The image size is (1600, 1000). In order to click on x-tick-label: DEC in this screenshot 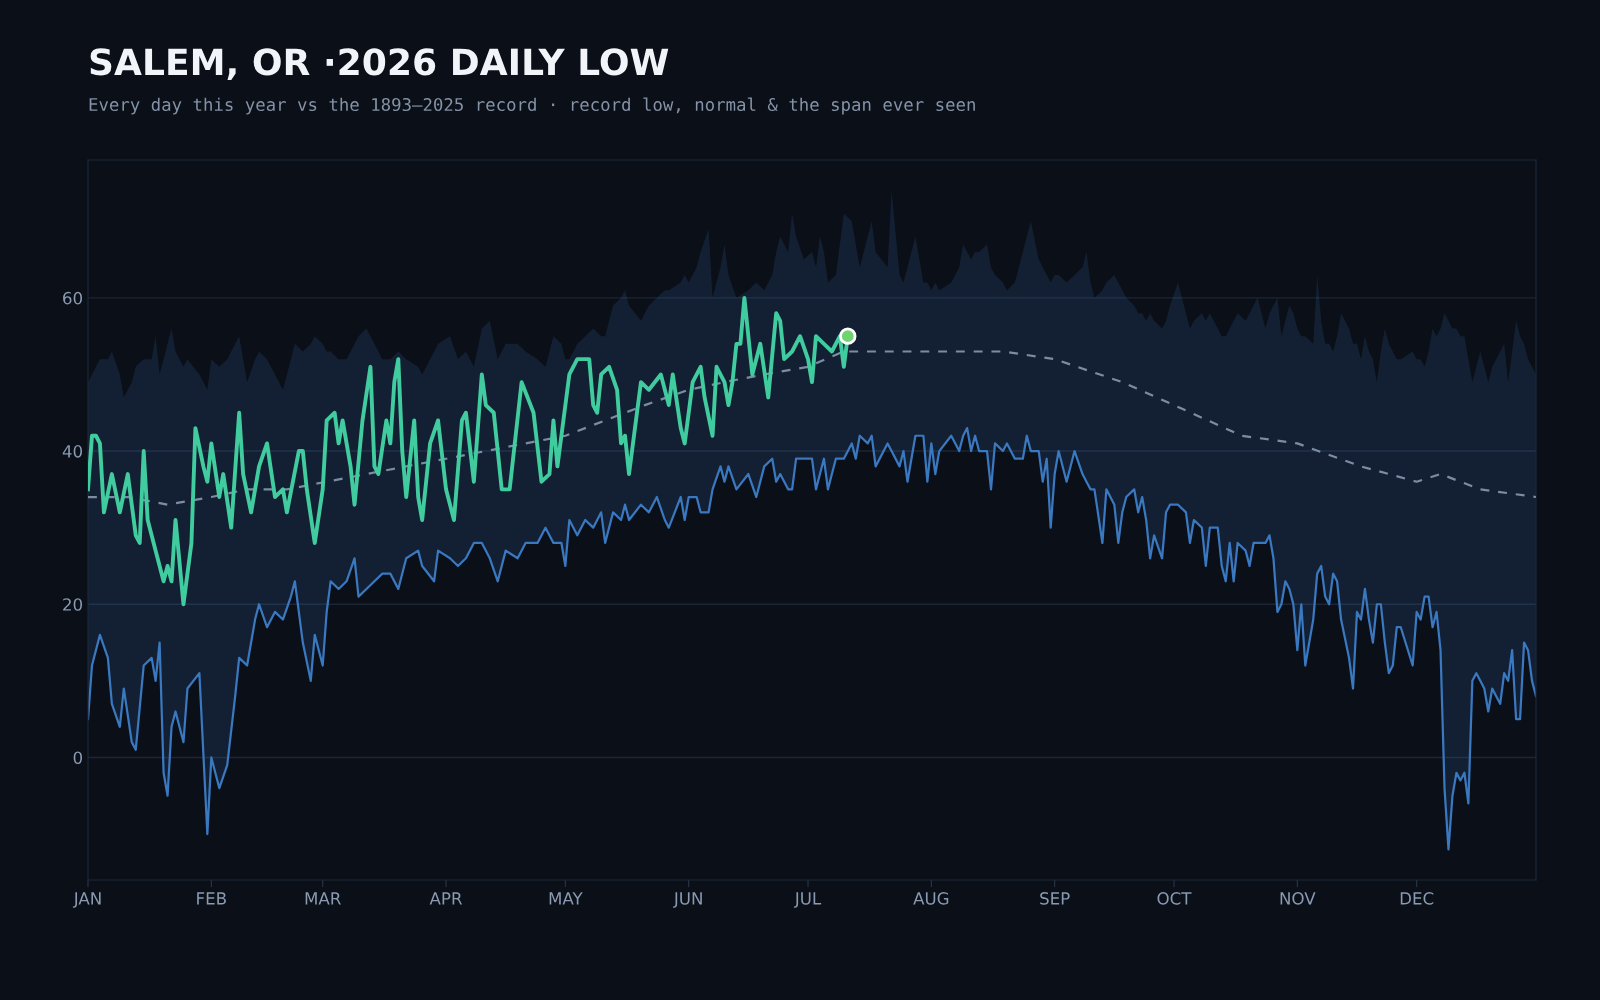, I will do `click(1417, 898)`.